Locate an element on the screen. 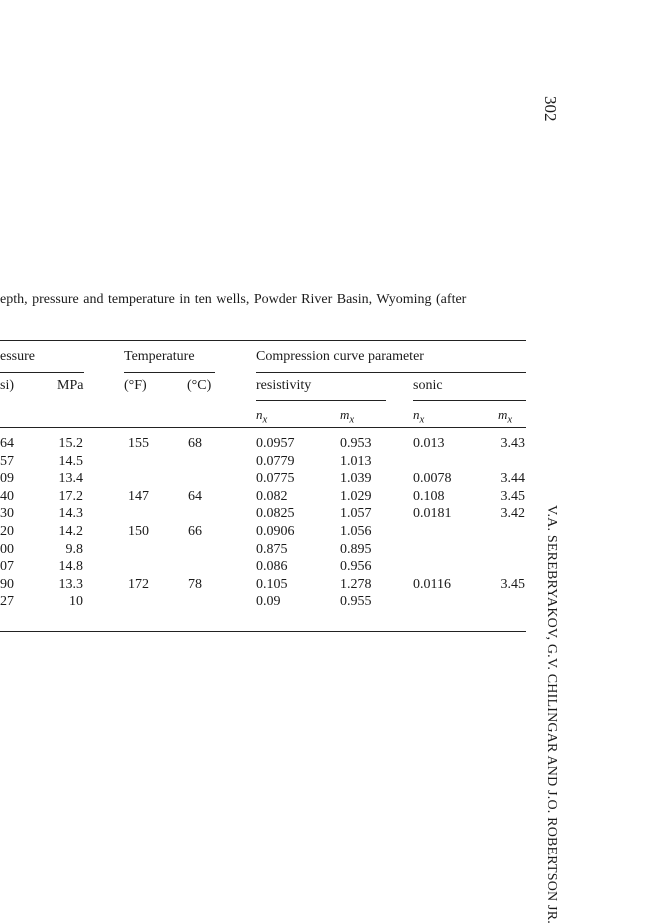  cell-psi: 90 is located at coordinates (7, 584).